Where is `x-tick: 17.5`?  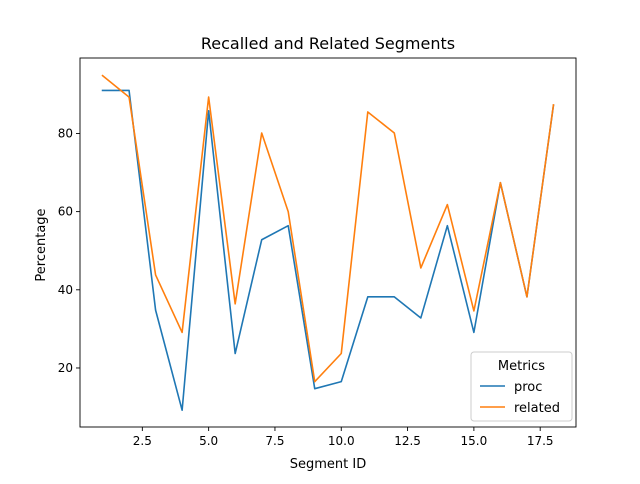
x-tick: 17.5 is located at coordinates (540, 437).